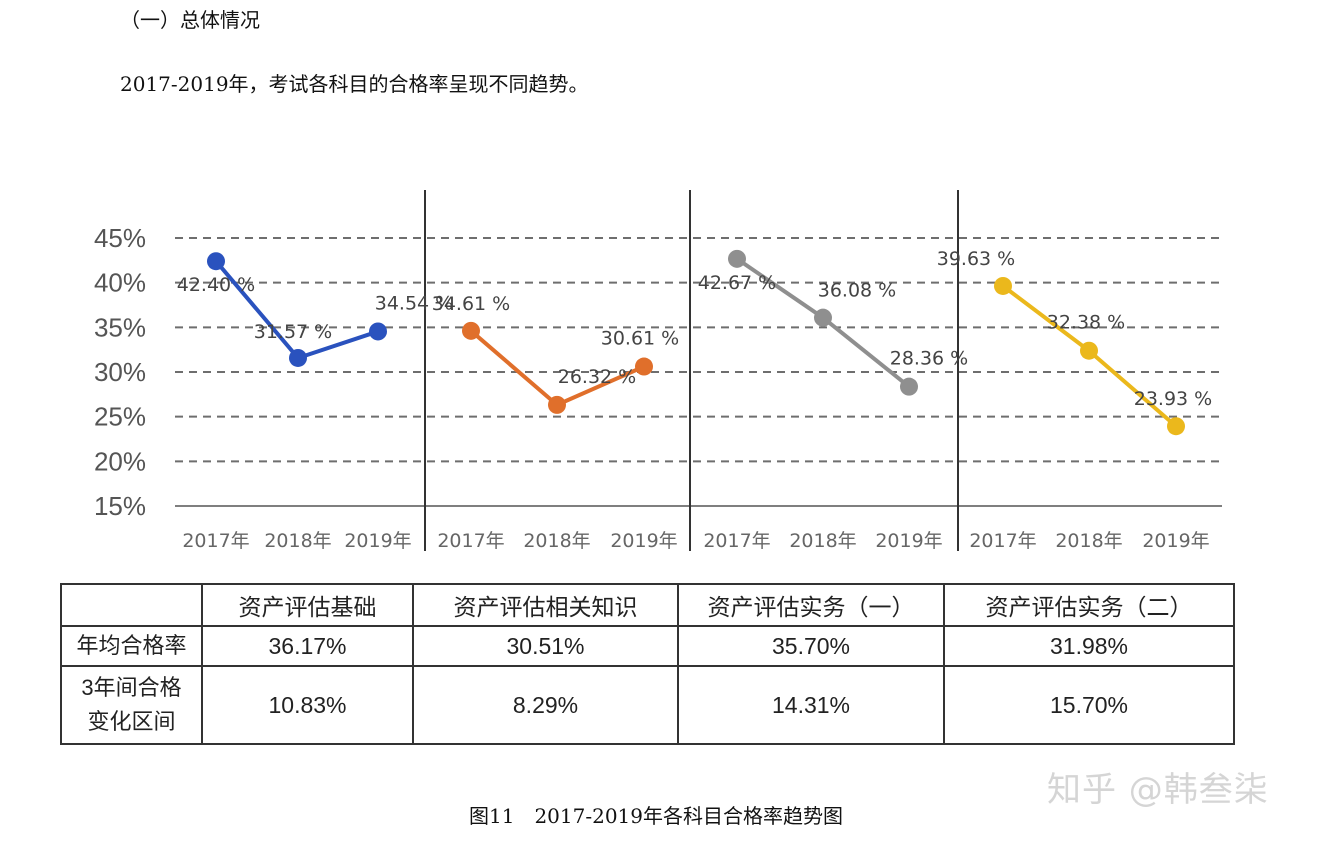 The image size is (1326, 841). What do you see at coordinates (120, 417) in the screenshot?
I see `y-tick-label: 25%` at bounding box center [120, 417].